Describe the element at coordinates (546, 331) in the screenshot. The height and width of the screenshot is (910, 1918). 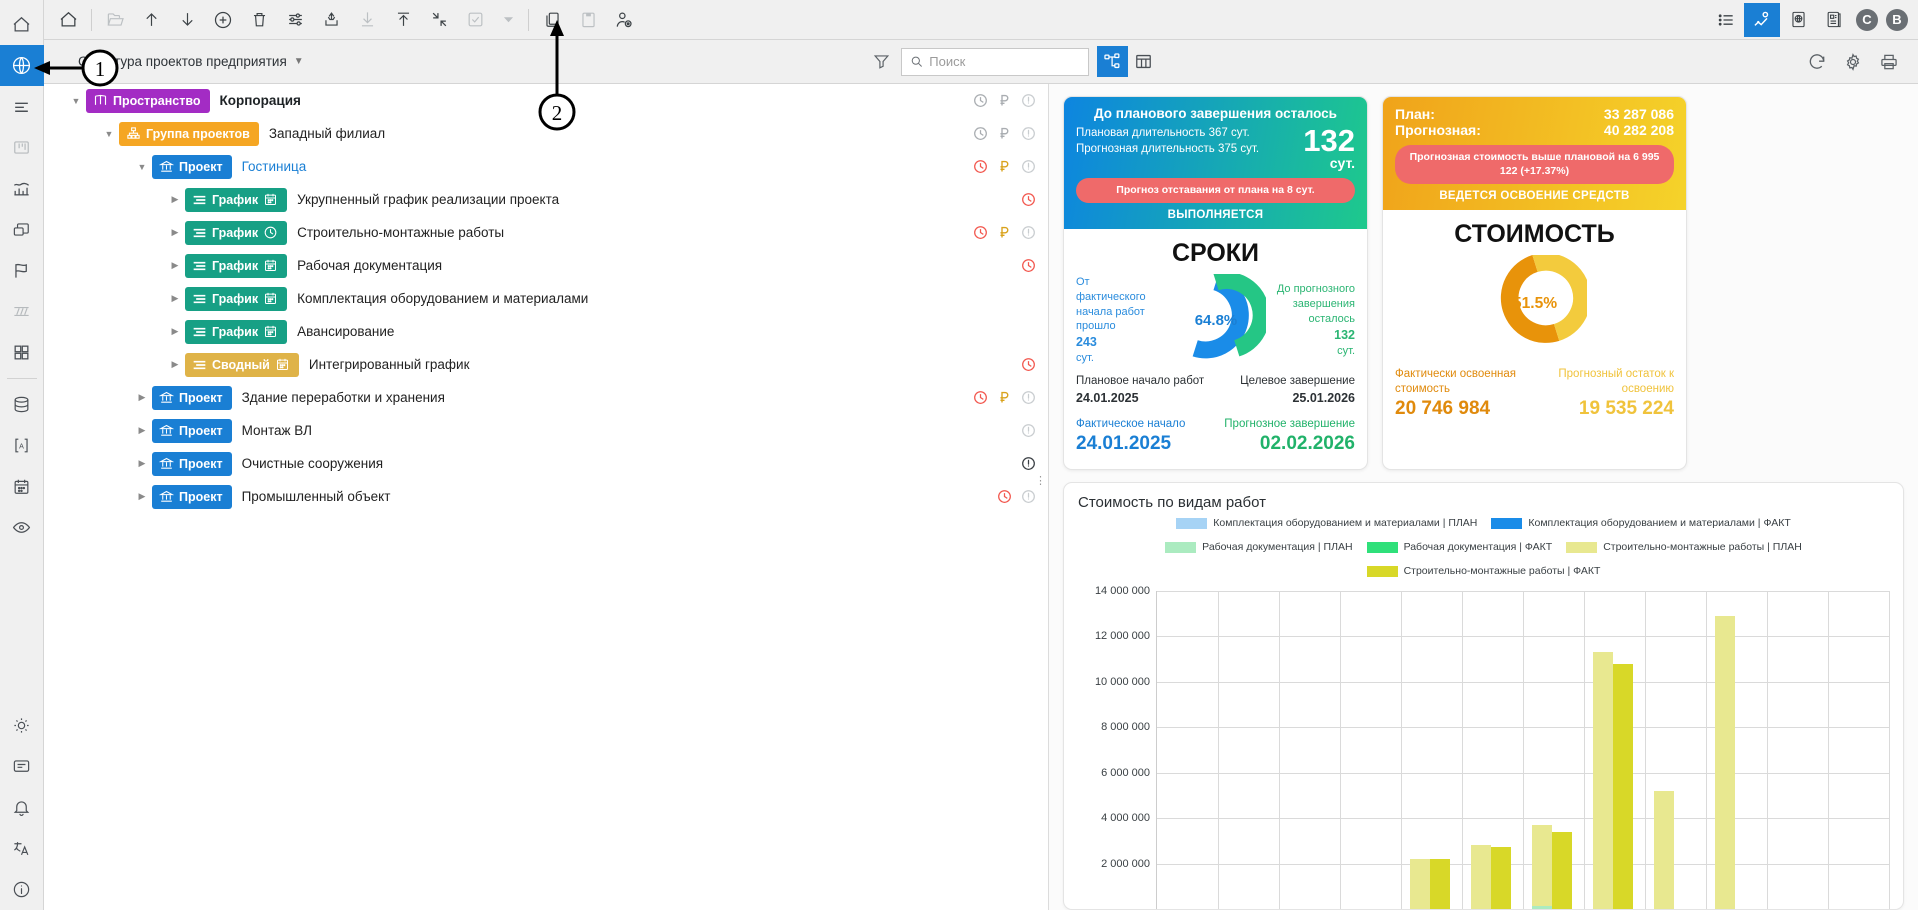
I see `tree-row: ▶ График Авансирование` at that location.